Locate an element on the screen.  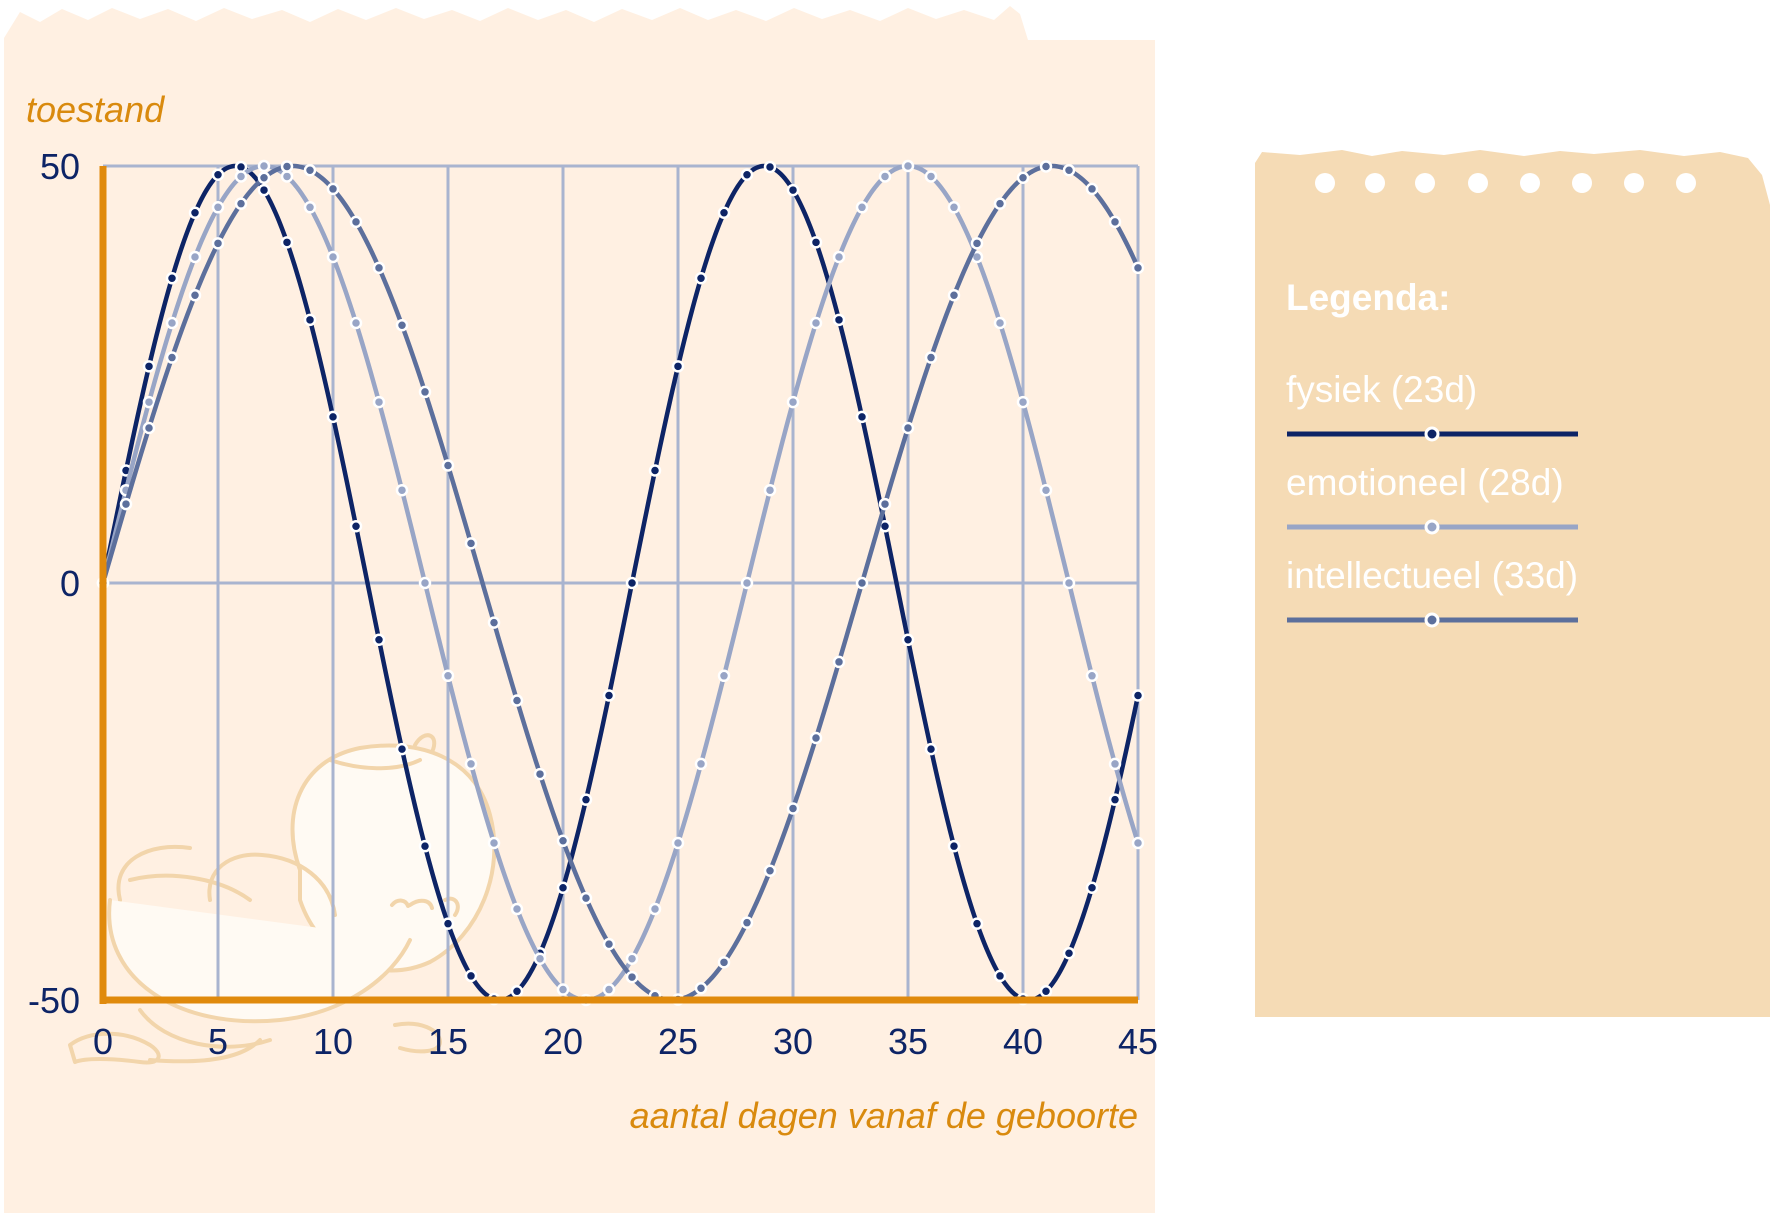
y-tick-label: 0 is located at coordinates (70, 583).